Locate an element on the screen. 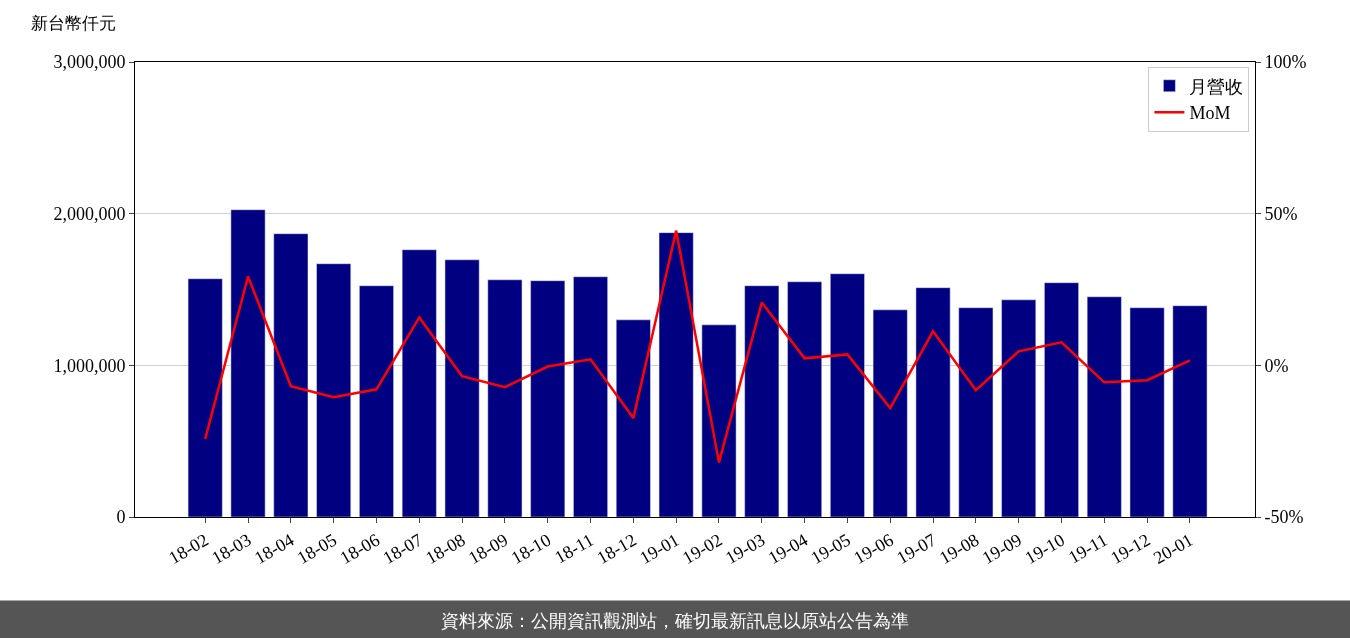  y2-tick-label: 50% is located at coordinates (1281, 213).